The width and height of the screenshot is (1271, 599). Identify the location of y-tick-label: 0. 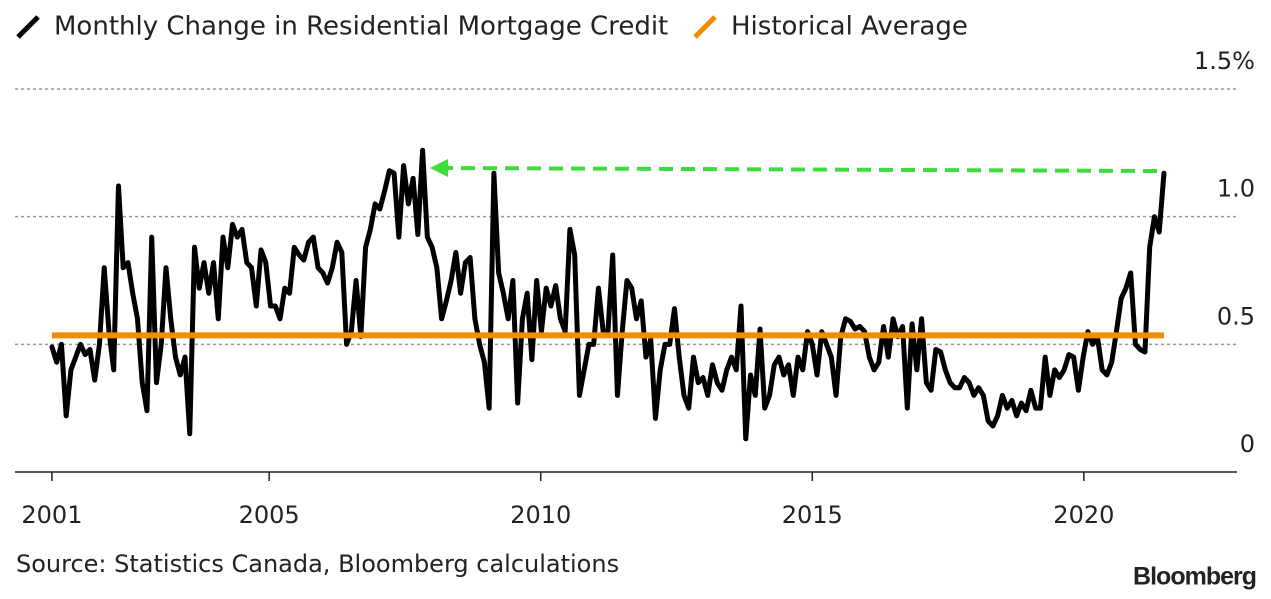
(1247, 444).